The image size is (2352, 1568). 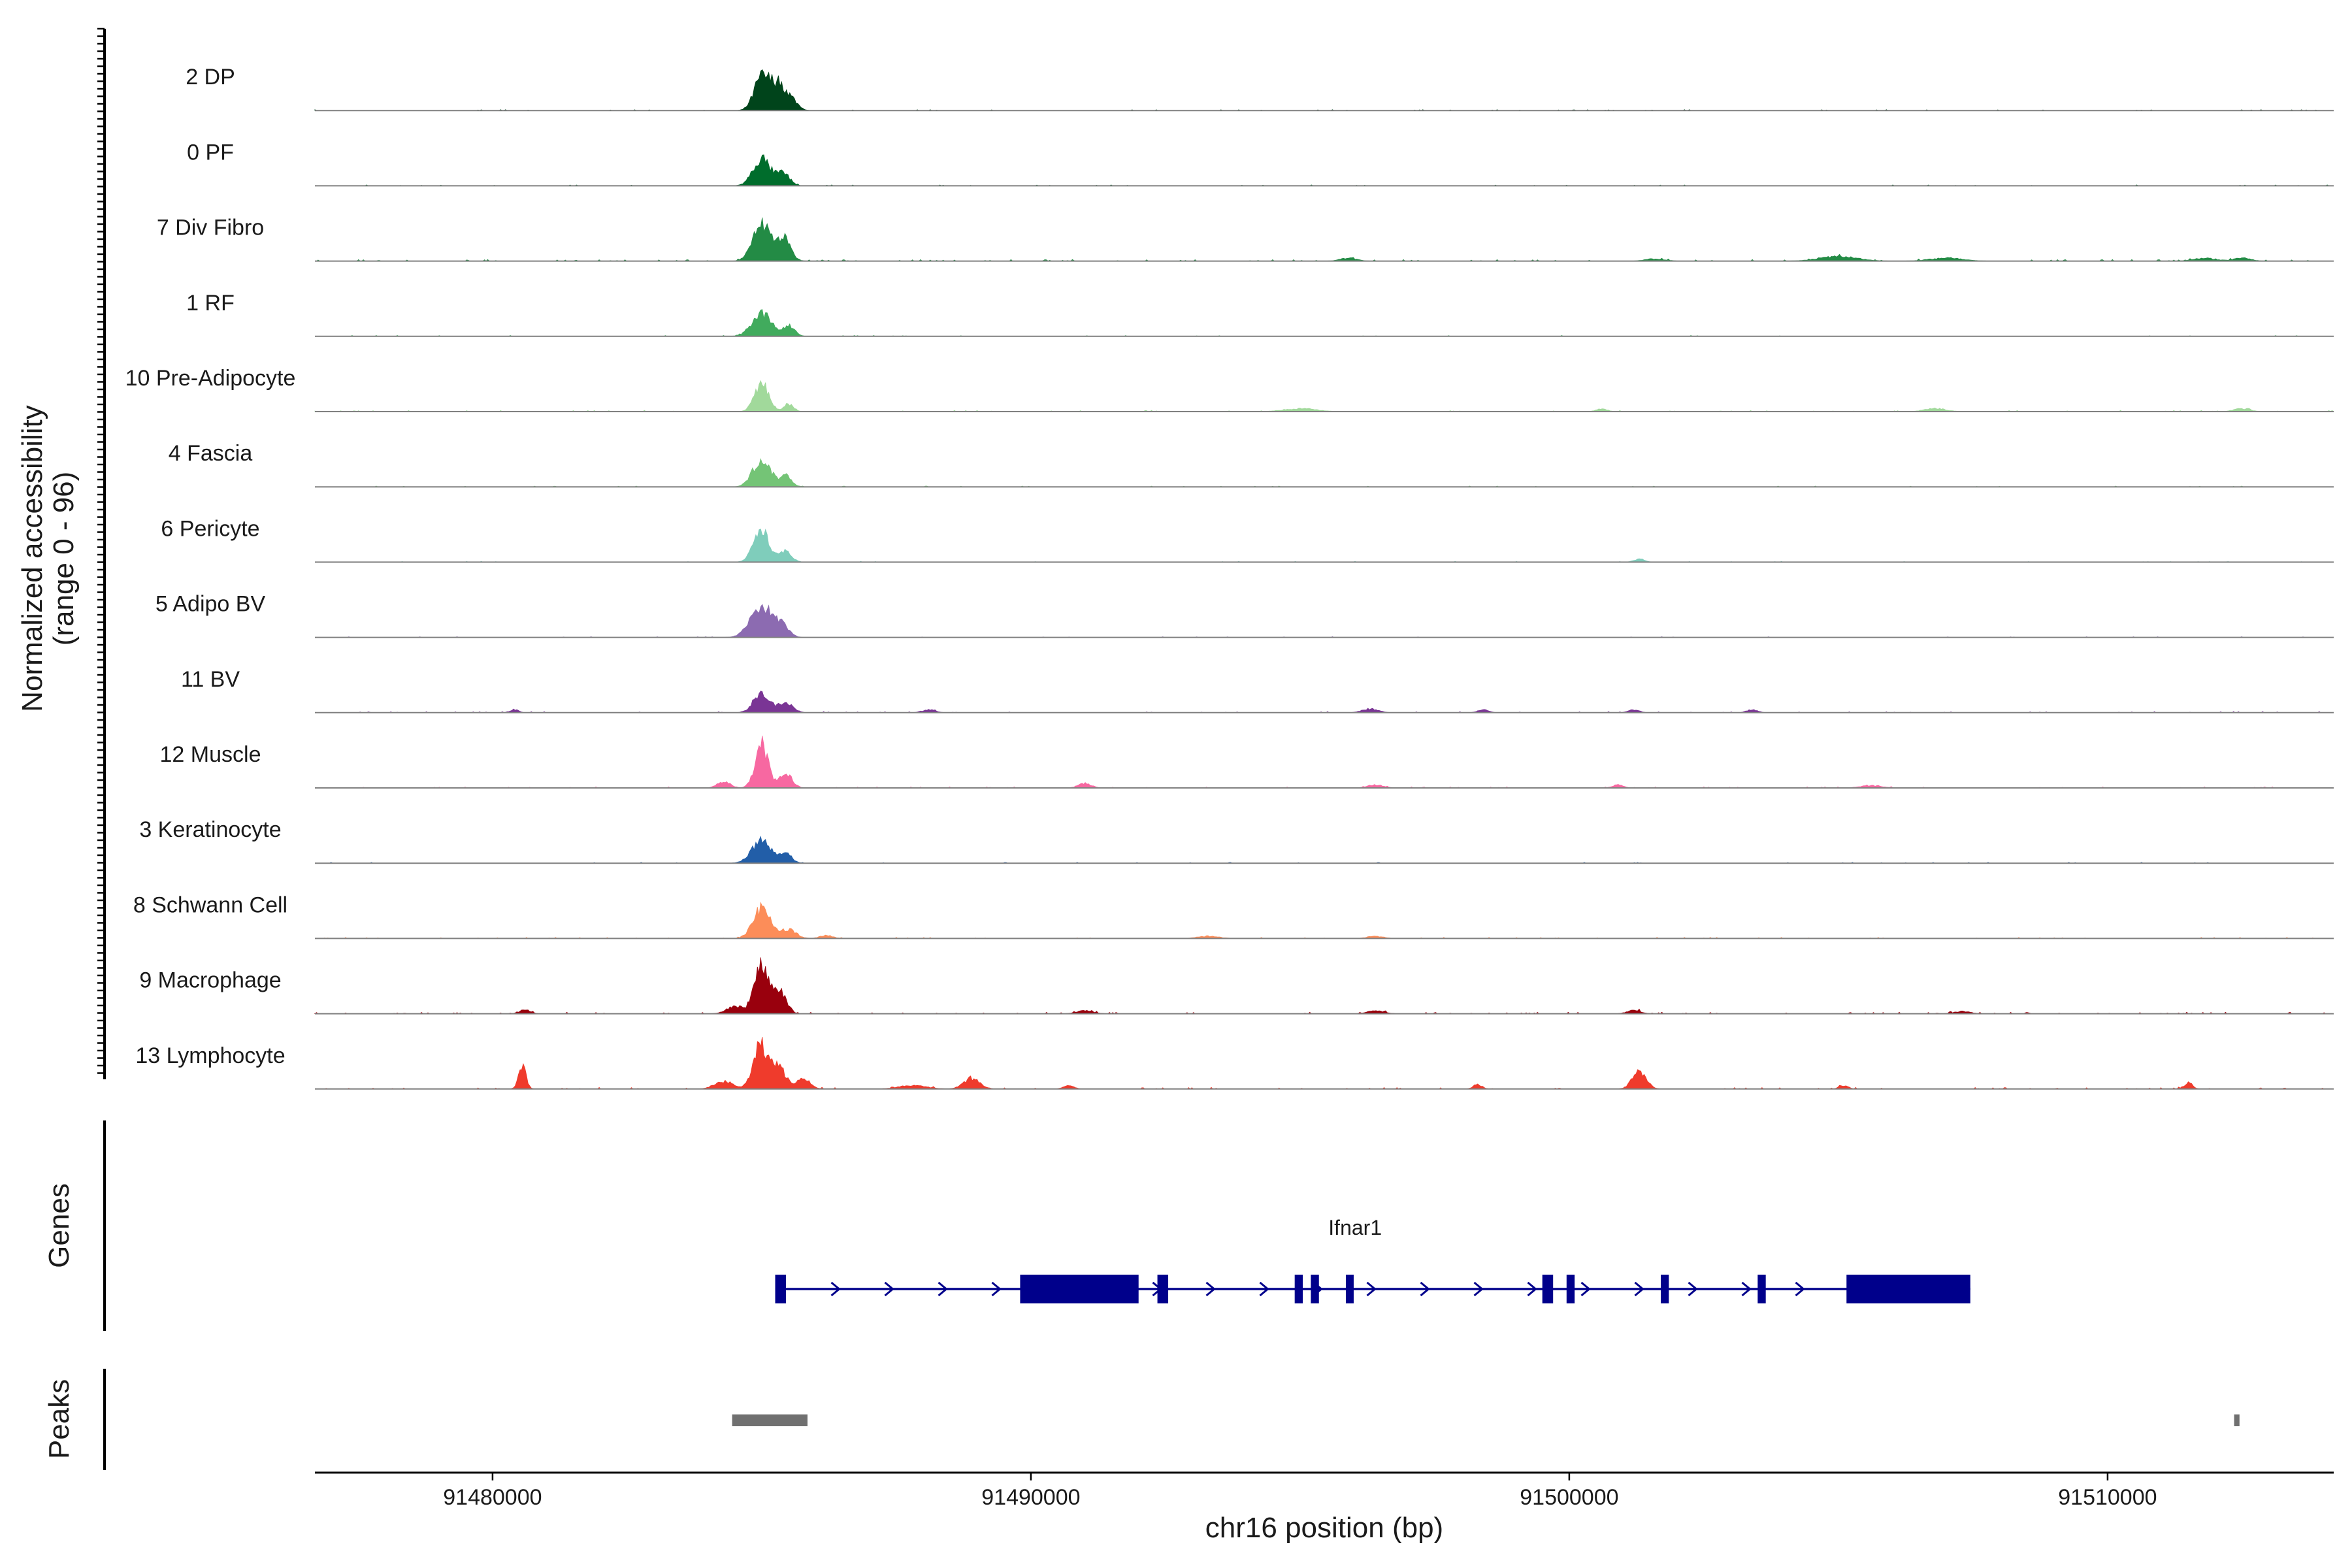 What do you see at coordinates (210, 528) in the screenshot?
I see `track-label: 6 Pericyte` at bounding box center [210, 528].